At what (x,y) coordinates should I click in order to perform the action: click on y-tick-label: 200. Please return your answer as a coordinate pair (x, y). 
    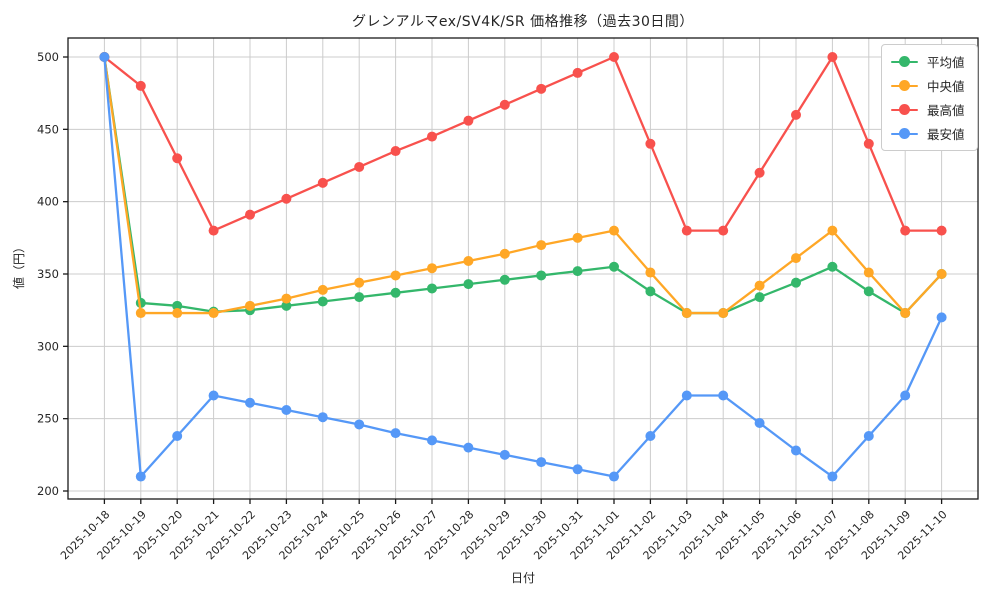
    Looking at the image, I should click on (48, 491).